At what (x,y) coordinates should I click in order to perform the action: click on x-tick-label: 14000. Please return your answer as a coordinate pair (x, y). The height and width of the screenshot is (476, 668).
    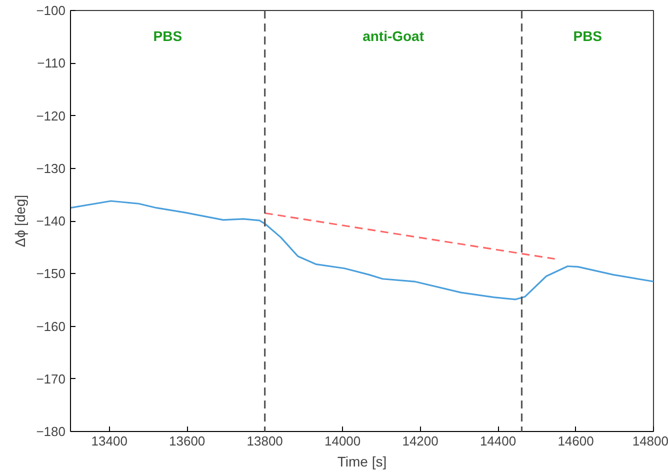
    Looking at the image, I should click on (342, 441).